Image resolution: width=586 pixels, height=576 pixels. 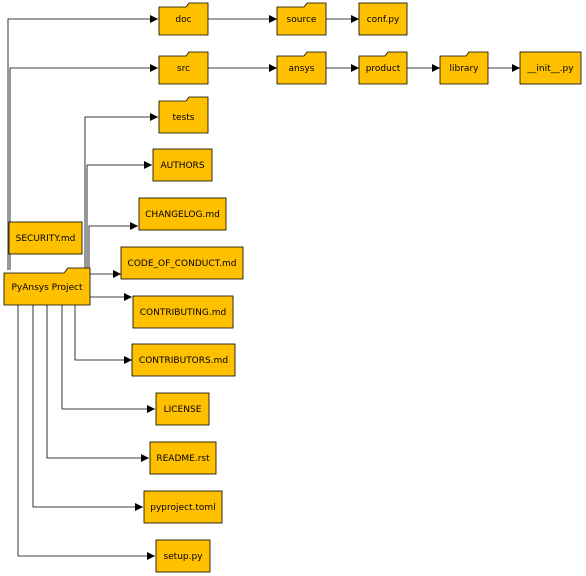 I want to click on edge-root-readme, so click(x=97, y=383).